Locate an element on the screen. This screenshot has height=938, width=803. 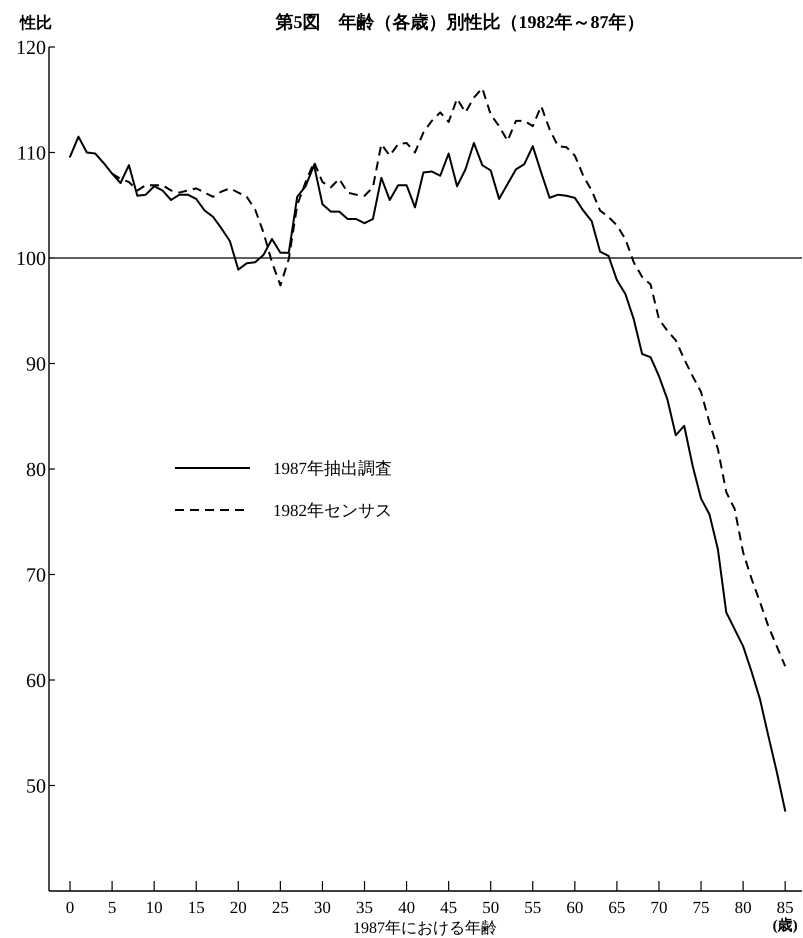
x-tick-label: 55 is located at coordinates (533, 907).